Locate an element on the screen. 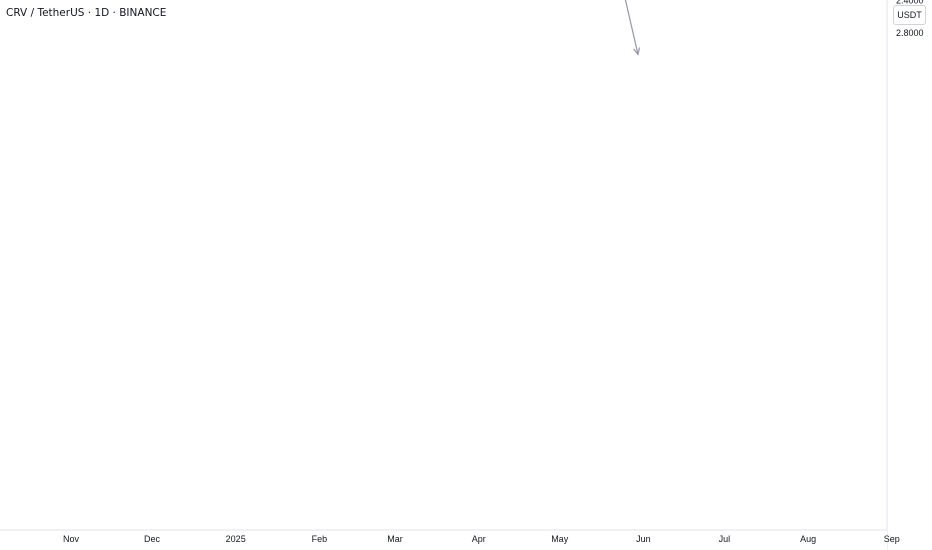 This screenshot has width=932, height=550. projection-path is located at coordinates (631, 27).